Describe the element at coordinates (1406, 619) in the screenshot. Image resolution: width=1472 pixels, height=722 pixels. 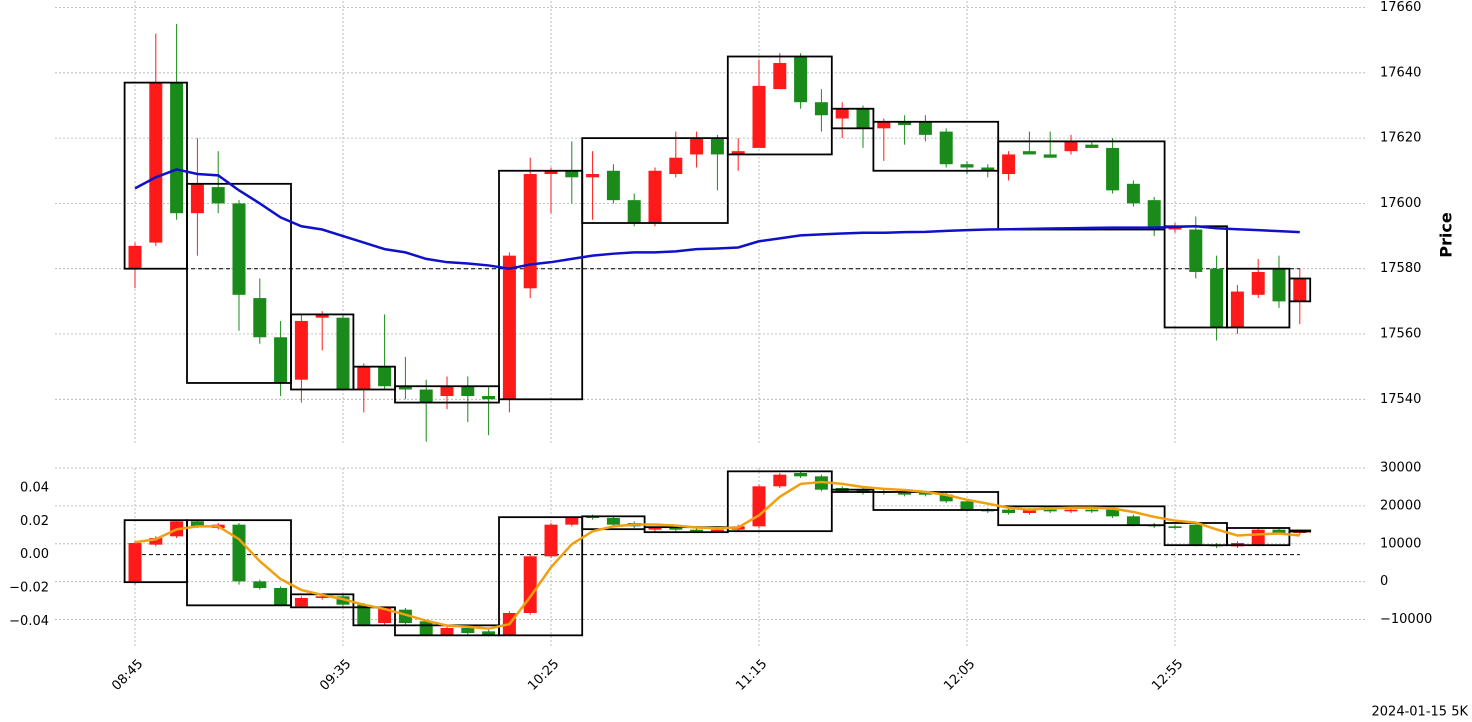
I see `y2-tick-label: −10000` at that location.